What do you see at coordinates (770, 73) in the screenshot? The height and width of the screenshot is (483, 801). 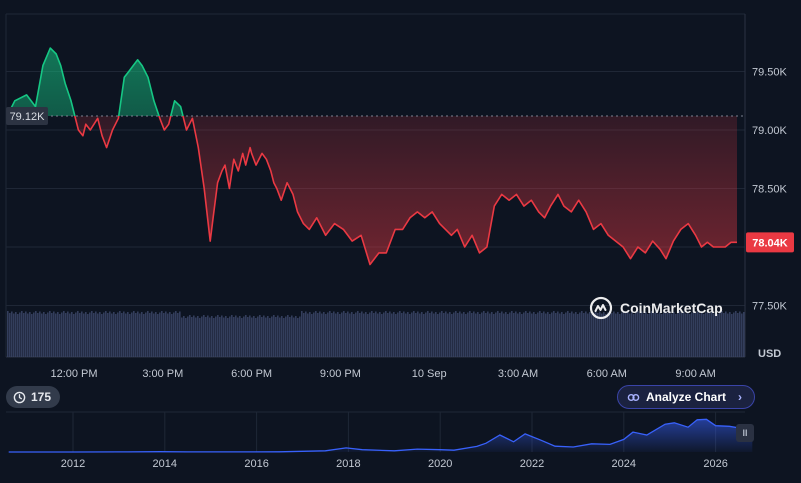 I see `y-tick-label: 79.50K` at bounding box center [770, 73].